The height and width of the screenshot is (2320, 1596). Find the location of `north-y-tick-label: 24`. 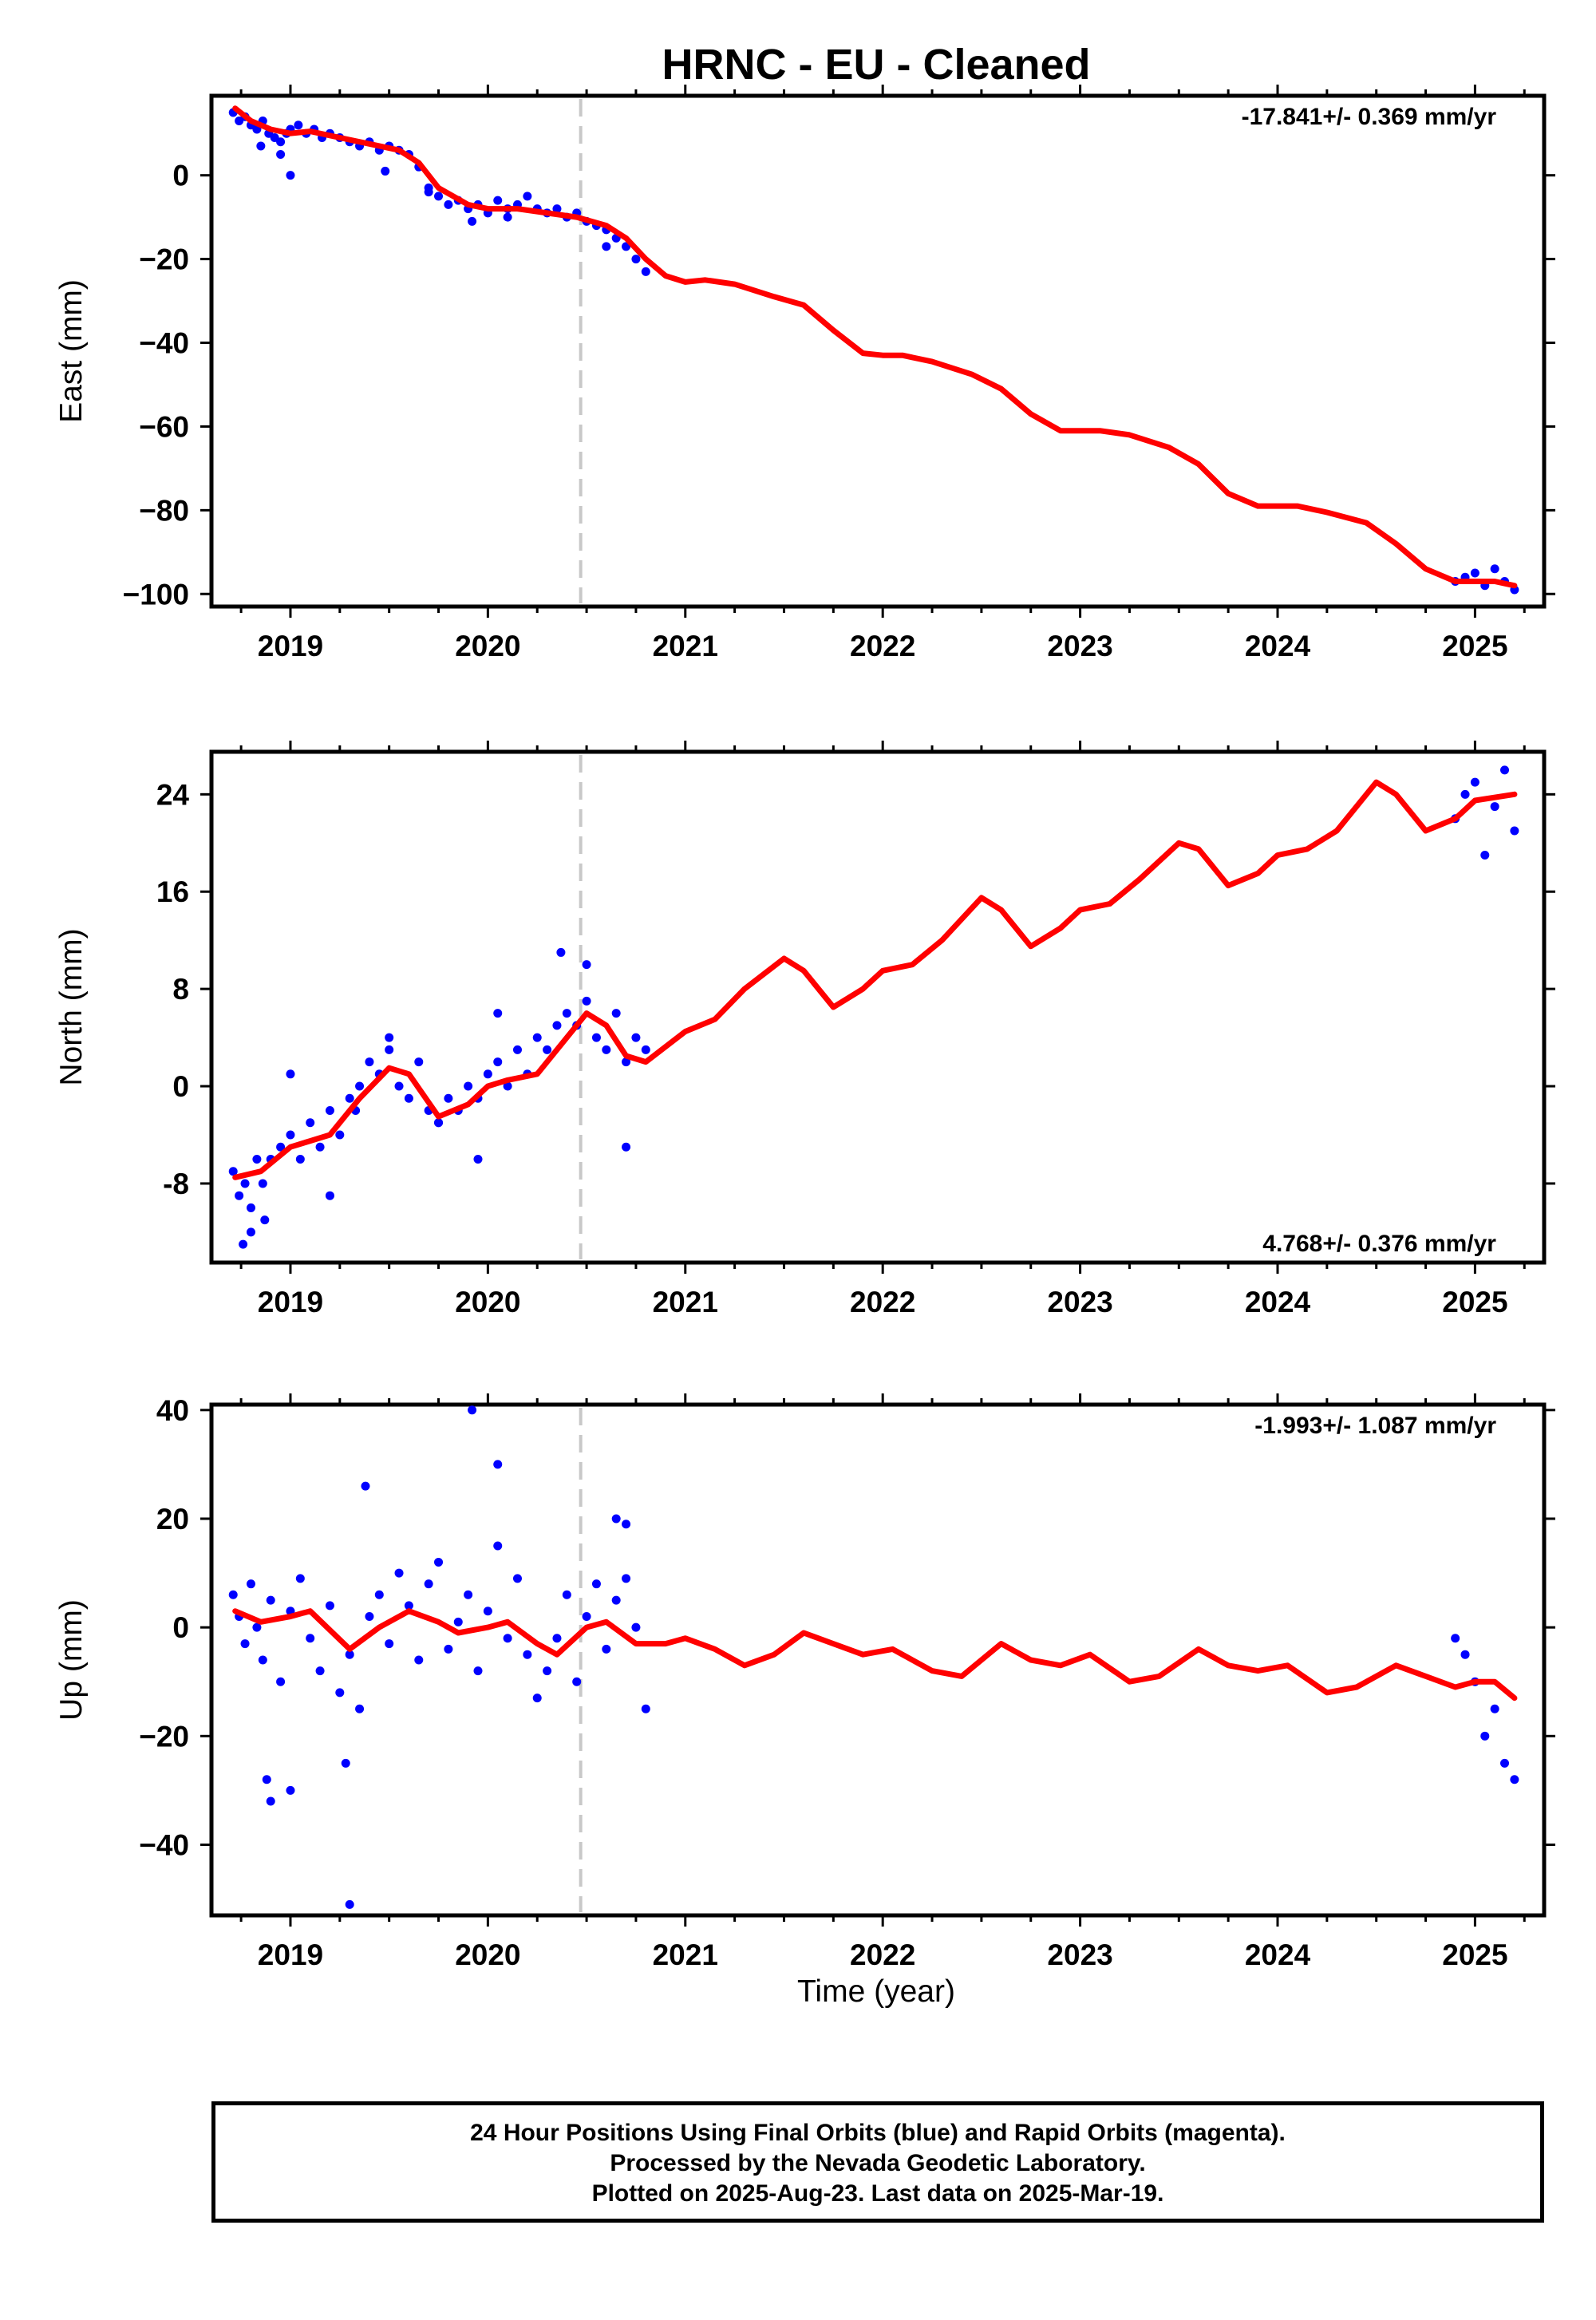

north-y-tick-label: 24 is located at coordinates (173, 794).